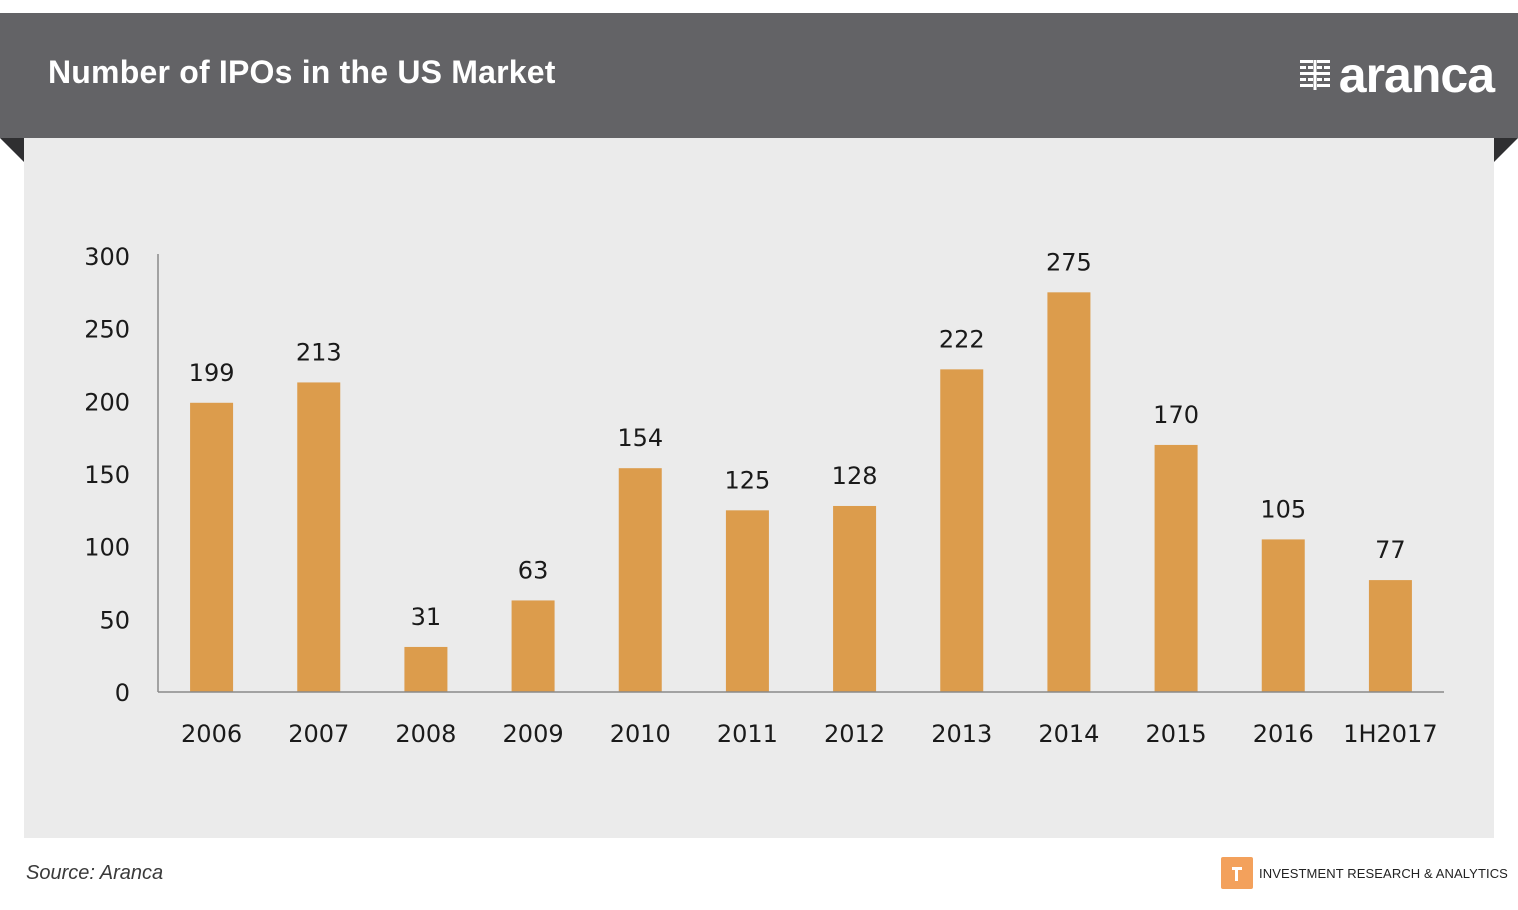 This screenshot has height=910, width=1518. I want to click on x-tick-label-2013: 2013, so click(961, 734).